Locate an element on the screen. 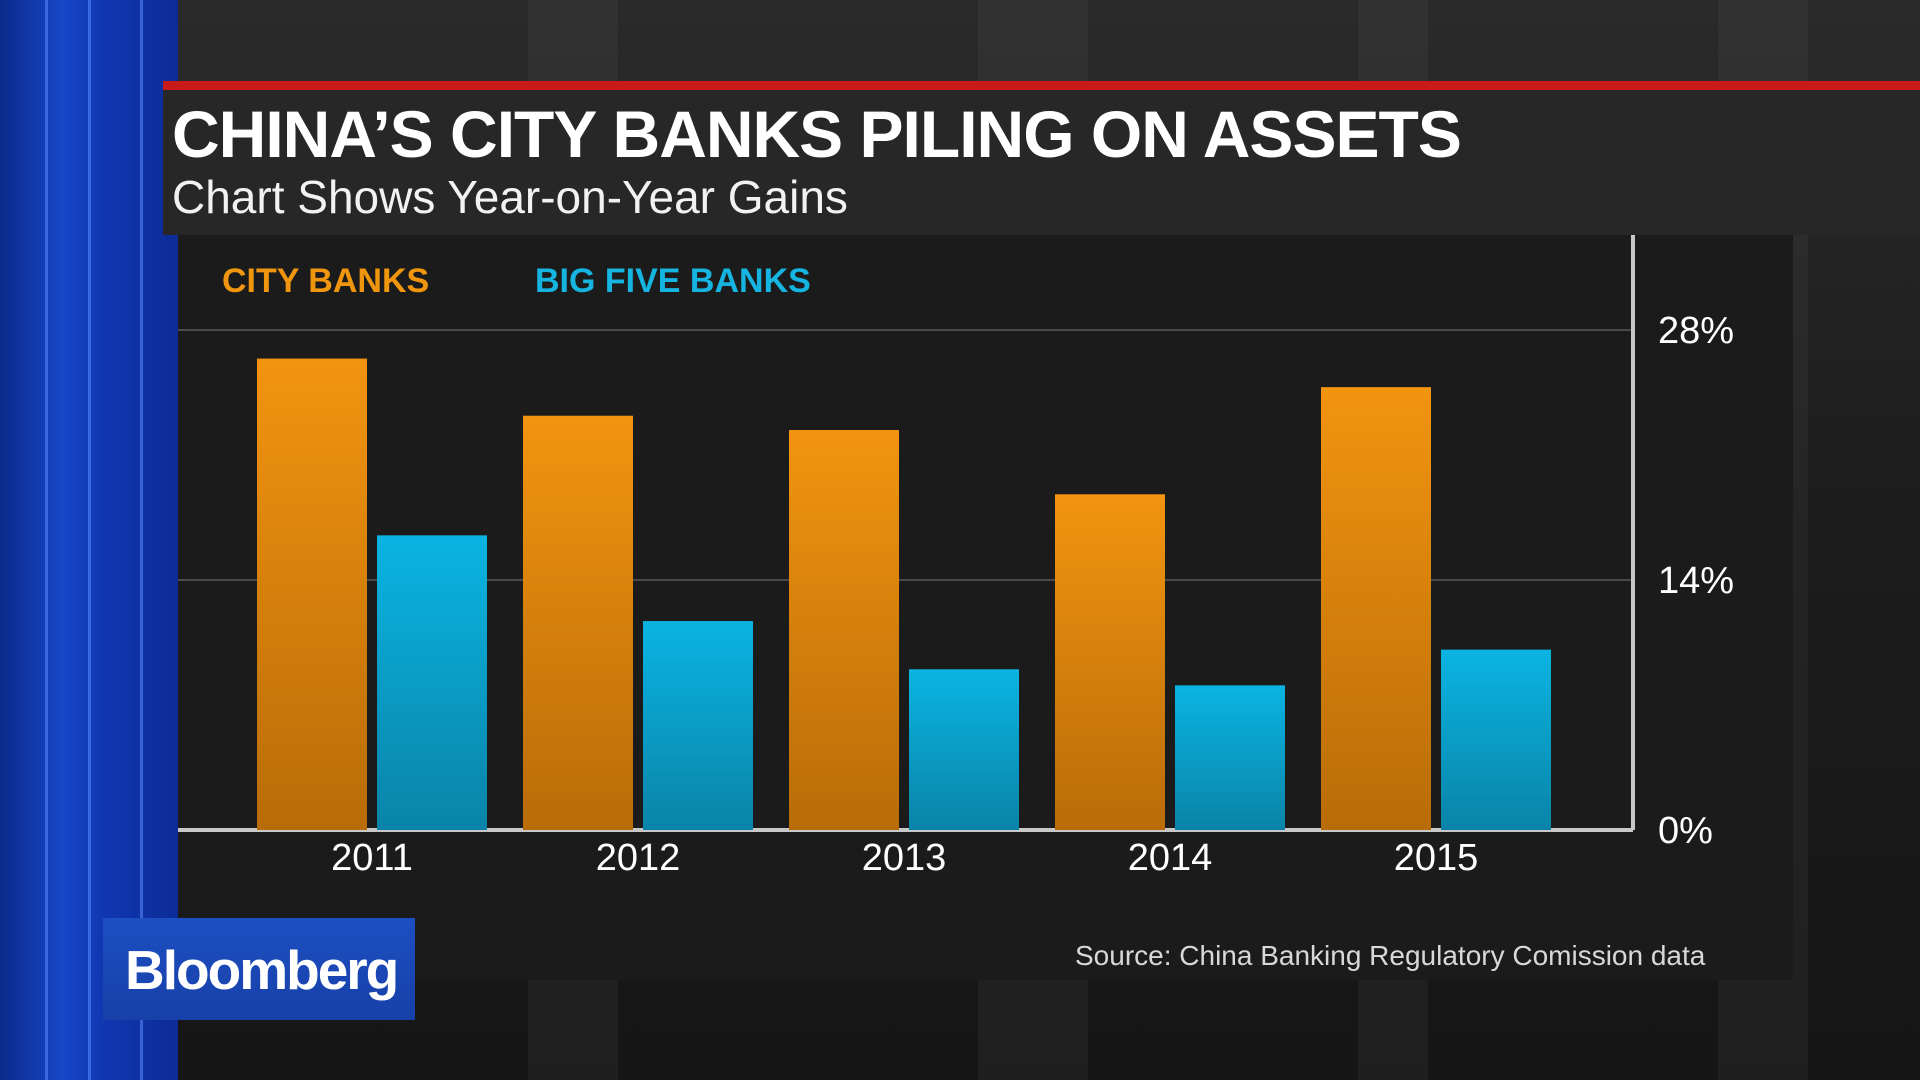 This screenshot has width=1920, height=1080. x-tick-label: 2012 is located at coordinates (638, 858).